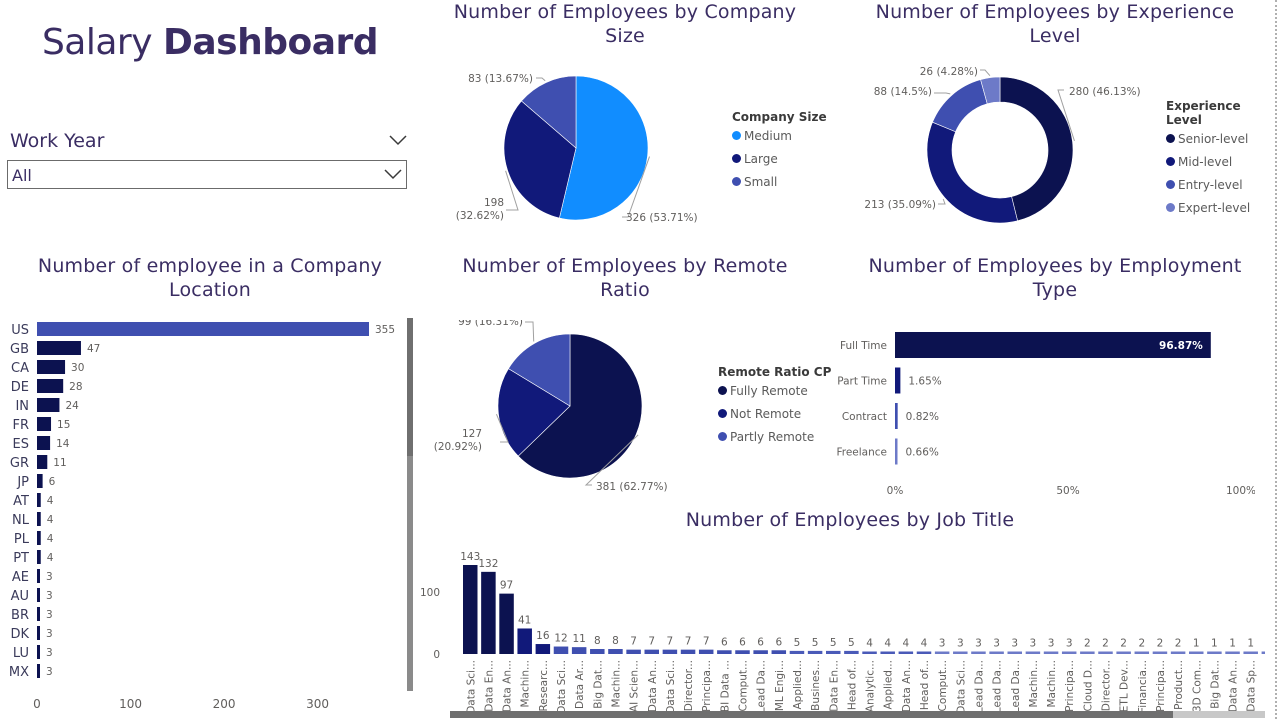 Image resolution: width=1280 pixels, height=719 pixels. I want to click on legend-title: Company Size, so click(779, 117).